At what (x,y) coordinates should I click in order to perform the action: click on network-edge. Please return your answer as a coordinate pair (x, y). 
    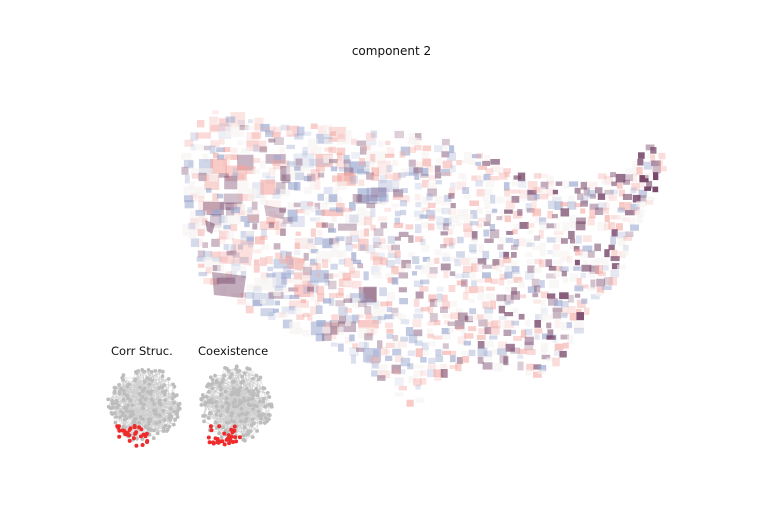
    Looking at the image, I should click on (224, 404).